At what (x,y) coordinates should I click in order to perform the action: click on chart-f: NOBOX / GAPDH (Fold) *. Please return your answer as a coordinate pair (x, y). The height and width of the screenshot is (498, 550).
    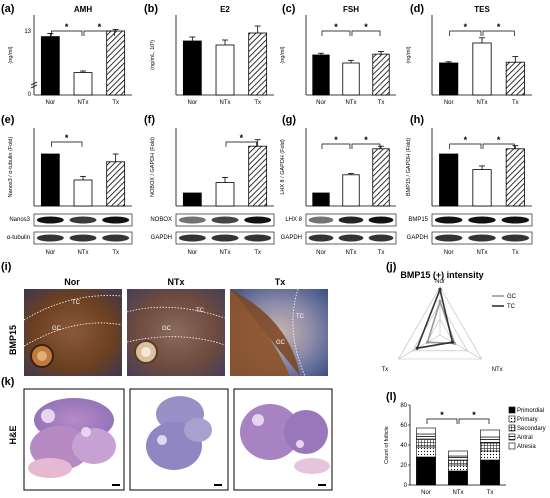
    Looking at the image, I should click on (212, 167).